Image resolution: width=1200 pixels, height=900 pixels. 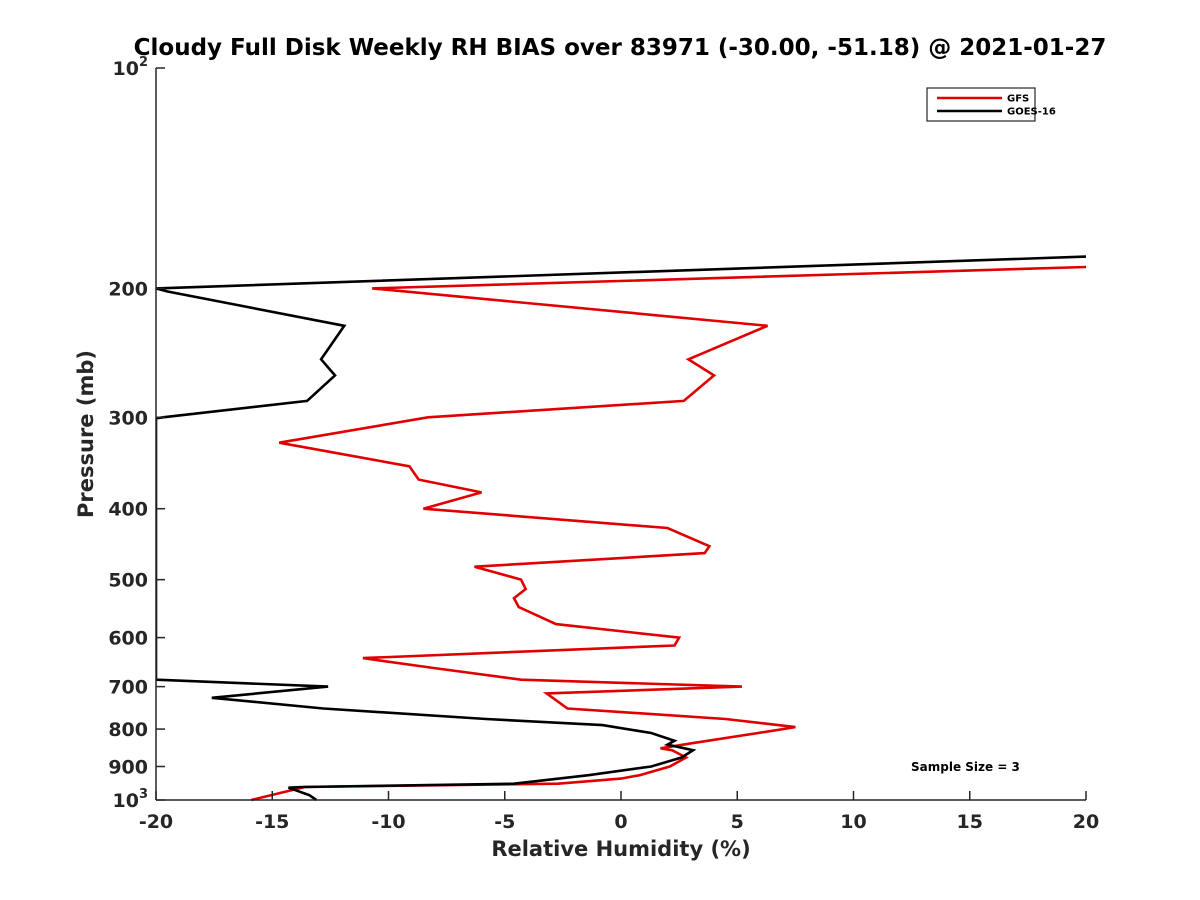 I want to click on x-tick-label: 10, so click(x=853, y=822).